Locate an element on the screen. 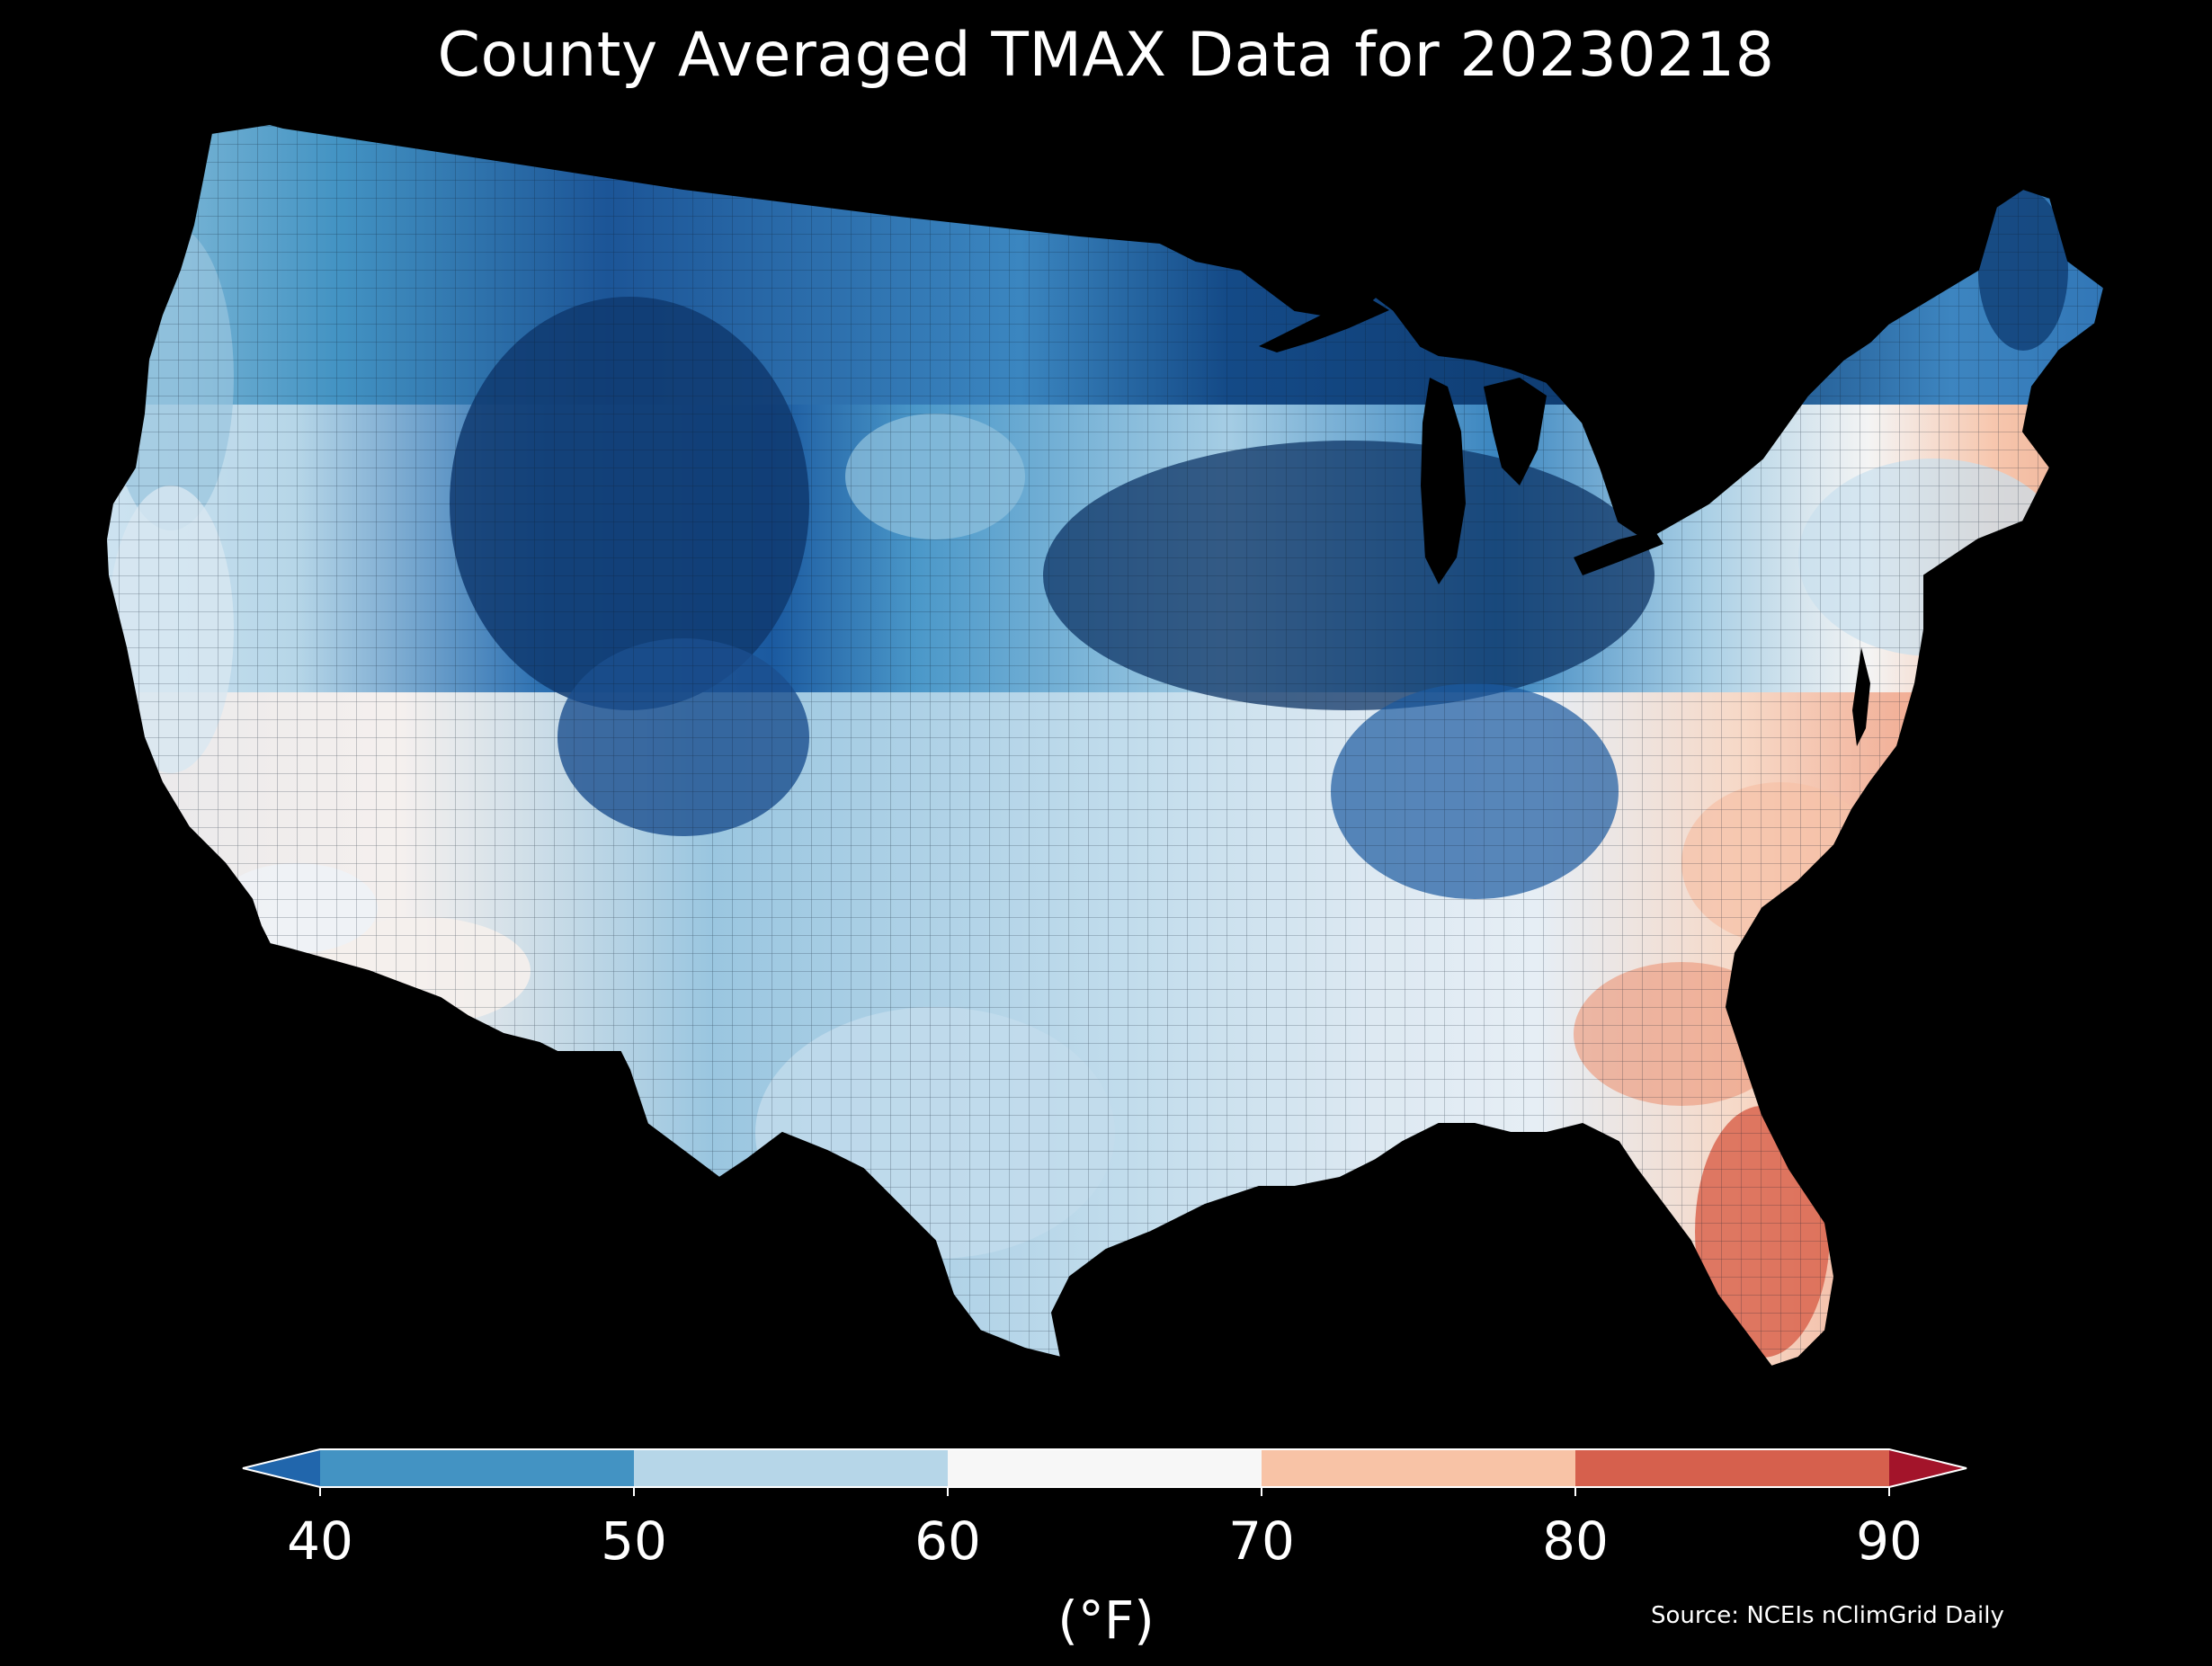 The image size is (2212, 1666). chesapeake-bay is located at coordinates (1861, 696).